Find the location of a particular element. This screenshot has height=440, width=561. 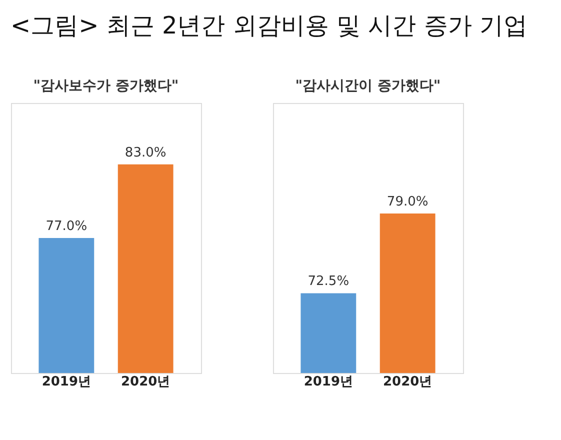

data-label: 83.0% is located at coordinates (145, 152).